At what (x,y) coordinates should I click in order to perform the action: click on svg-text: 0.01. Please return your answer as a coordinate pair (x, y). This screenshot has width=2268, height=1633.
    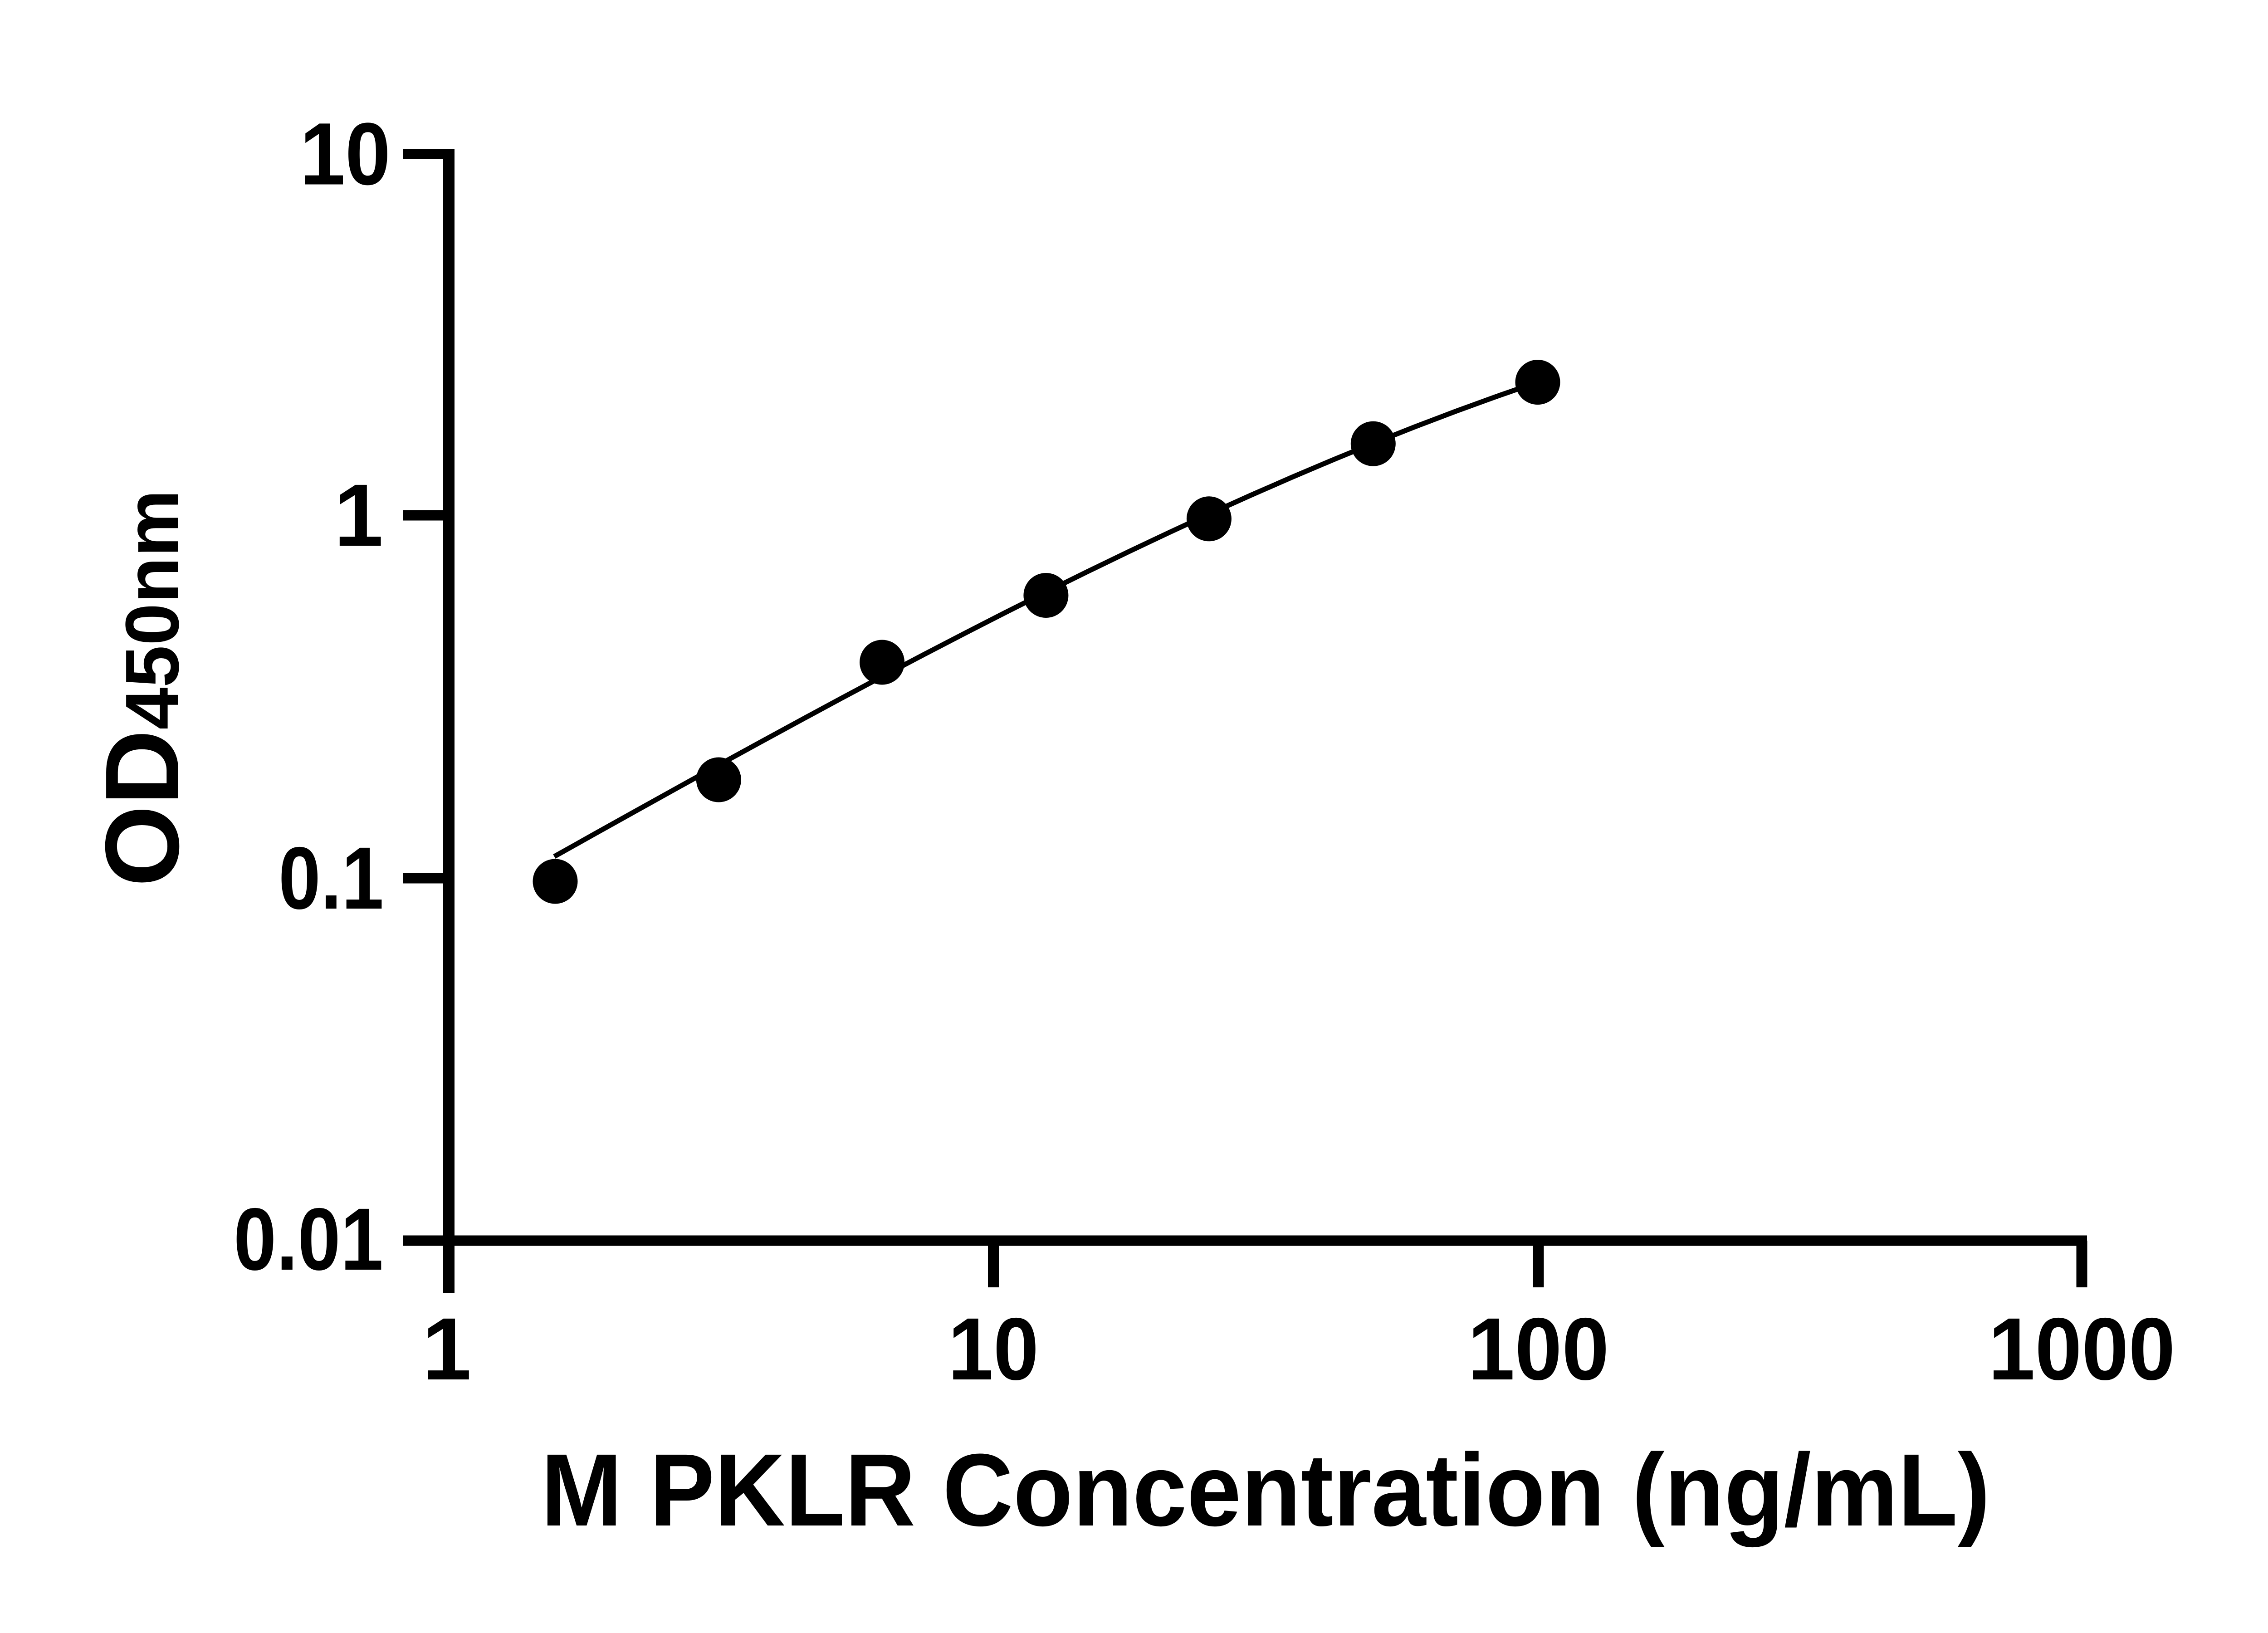
    Looking at the image, I should click on (309, 1239).